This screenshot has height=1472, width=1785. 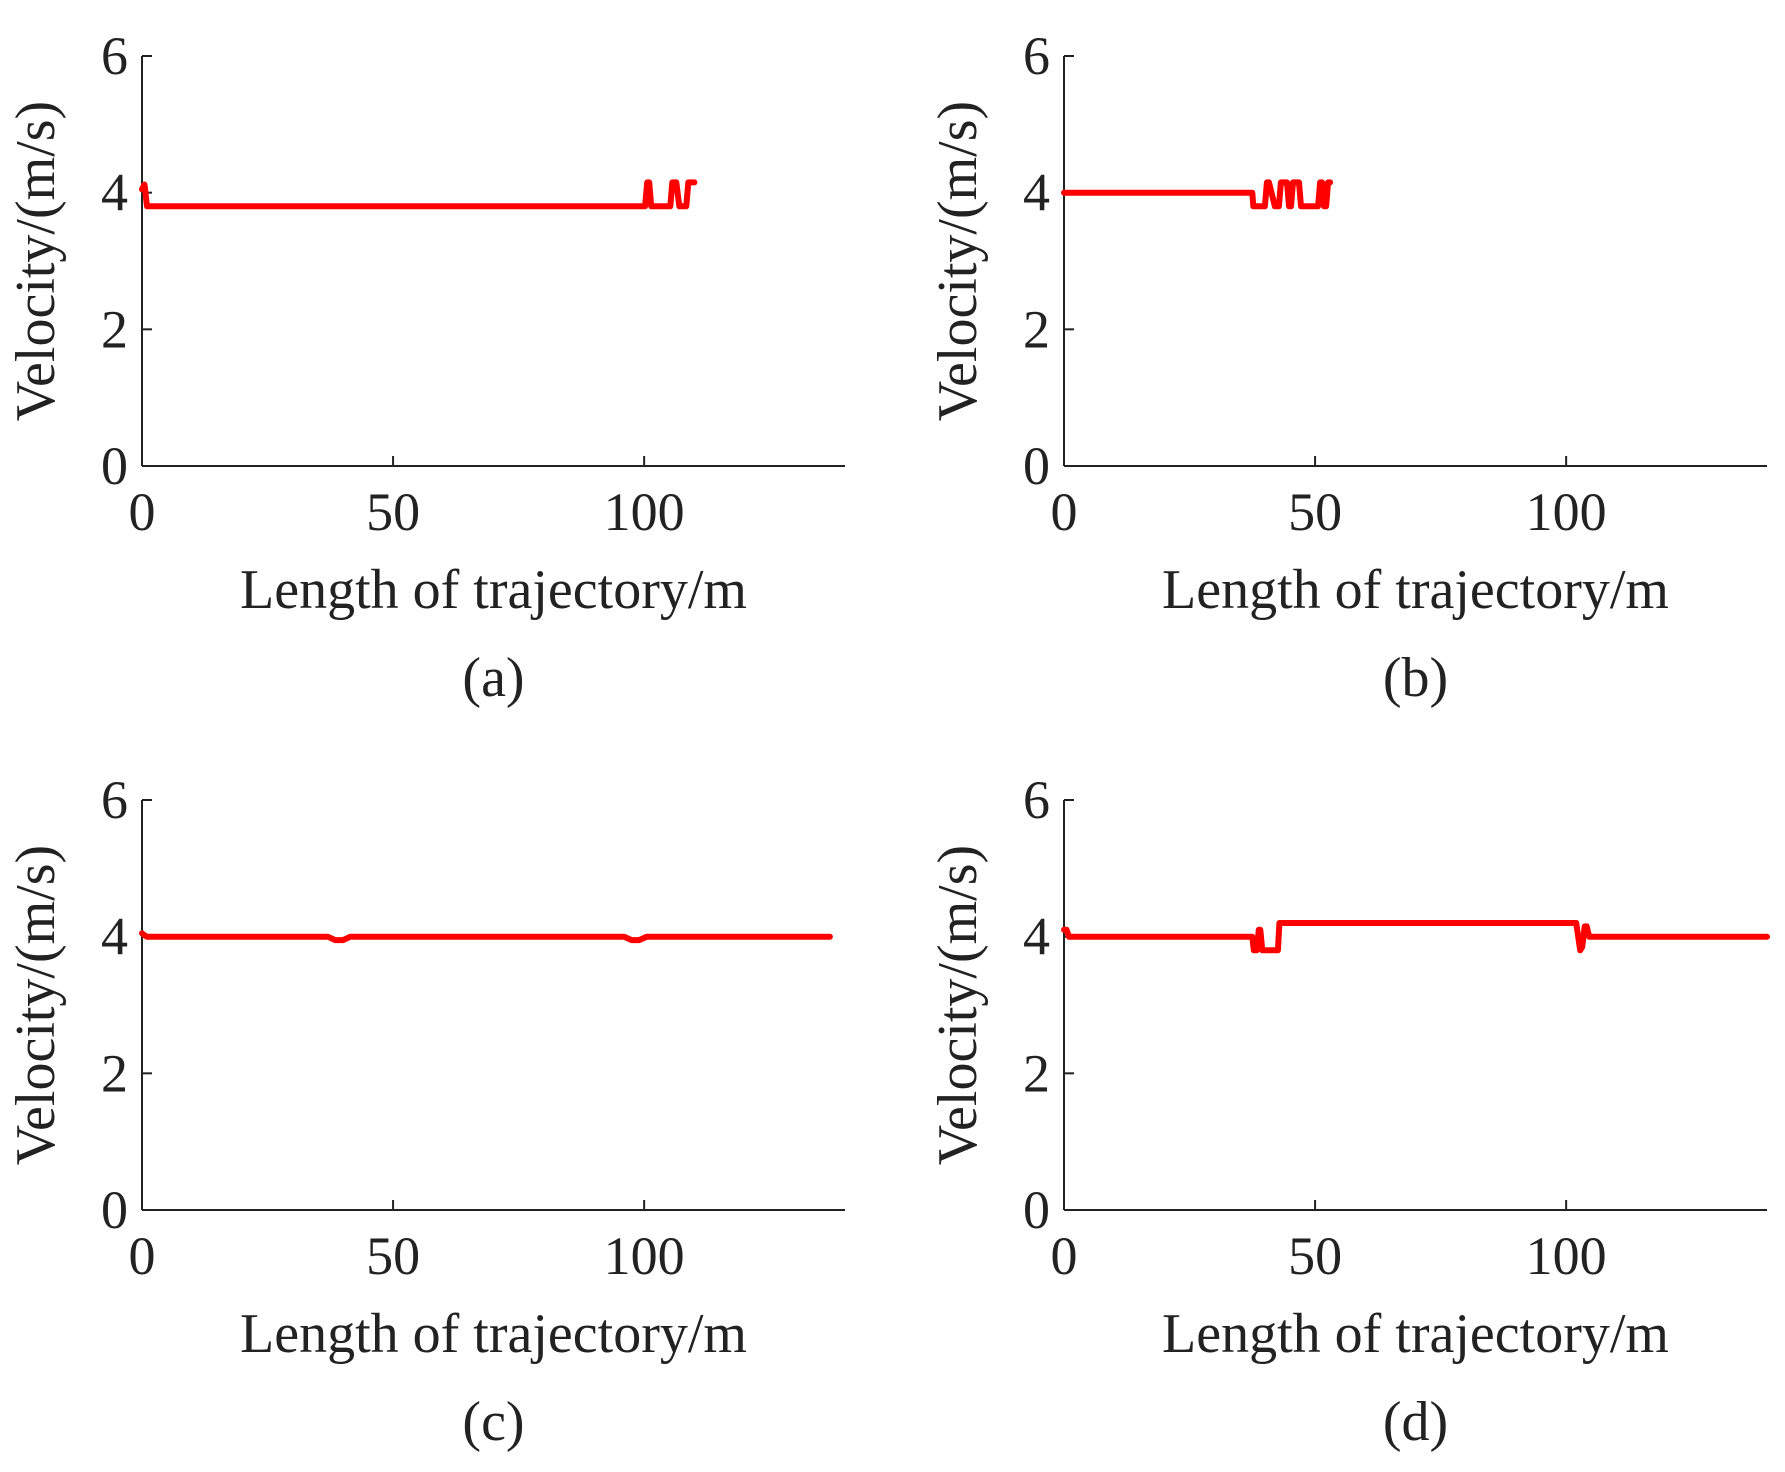 What do you see at coordinates (1415, 678) in the screenshot?
I see `panel-caption: (b)` at bounding box center [1415, 678].